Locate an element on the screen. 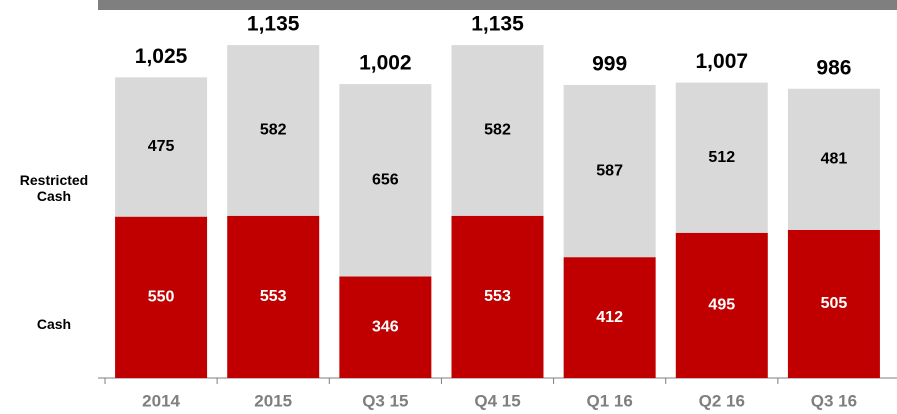 Image resolution: width=897 pixels, height=414 pixels. data-label: 587 is located at coordinates (609, 170).